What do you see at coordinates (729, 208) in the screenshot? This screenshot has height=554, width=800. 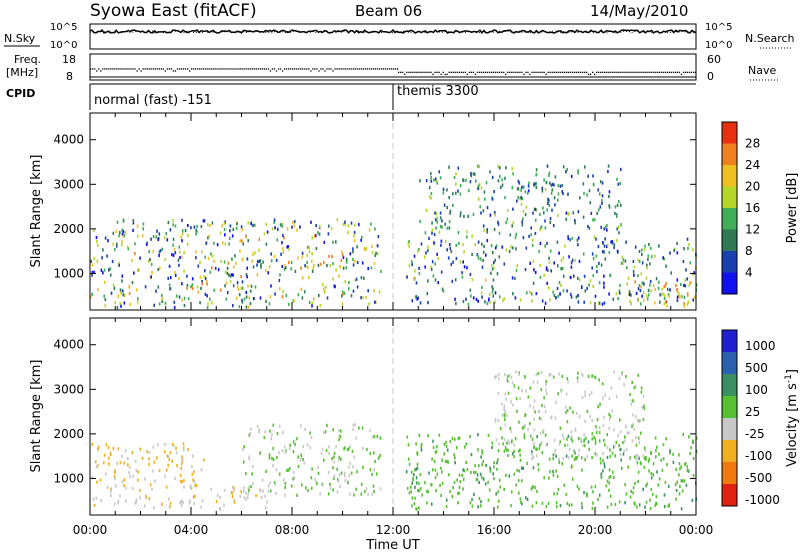 I see `power-colorbar-swatches` at bounding box center [729, 208].